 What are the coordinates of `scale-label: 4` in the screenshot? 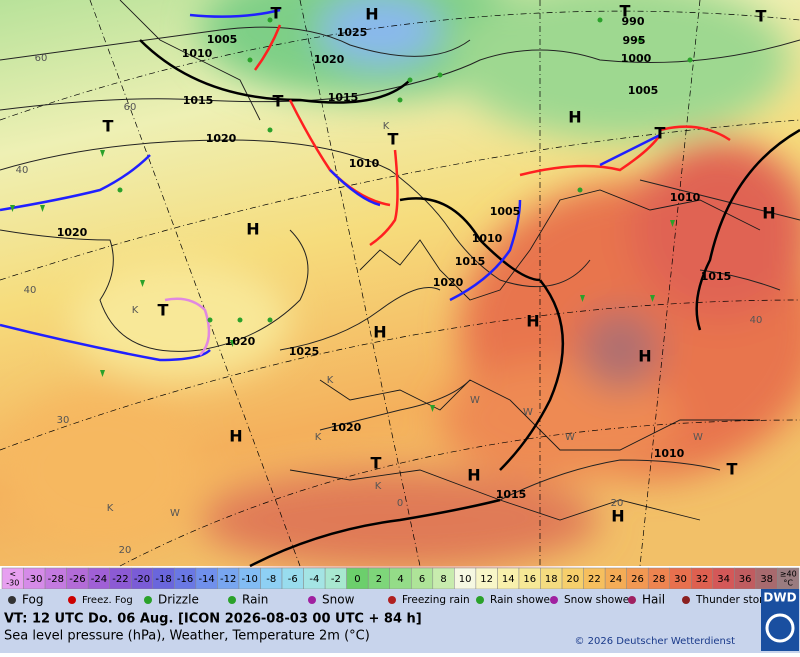 It's located at (400, 579).